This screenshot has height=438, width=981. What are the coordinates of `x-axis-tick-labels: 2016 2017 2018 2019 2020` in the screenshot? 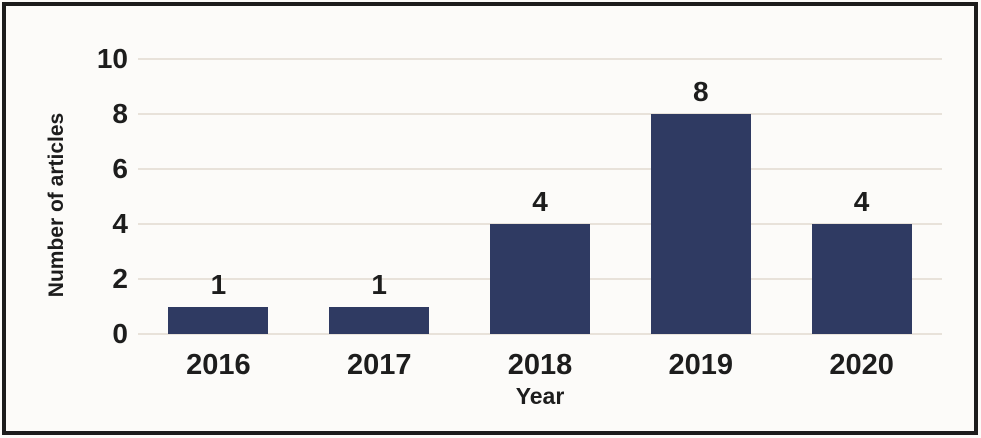 It's located at (540, 365).